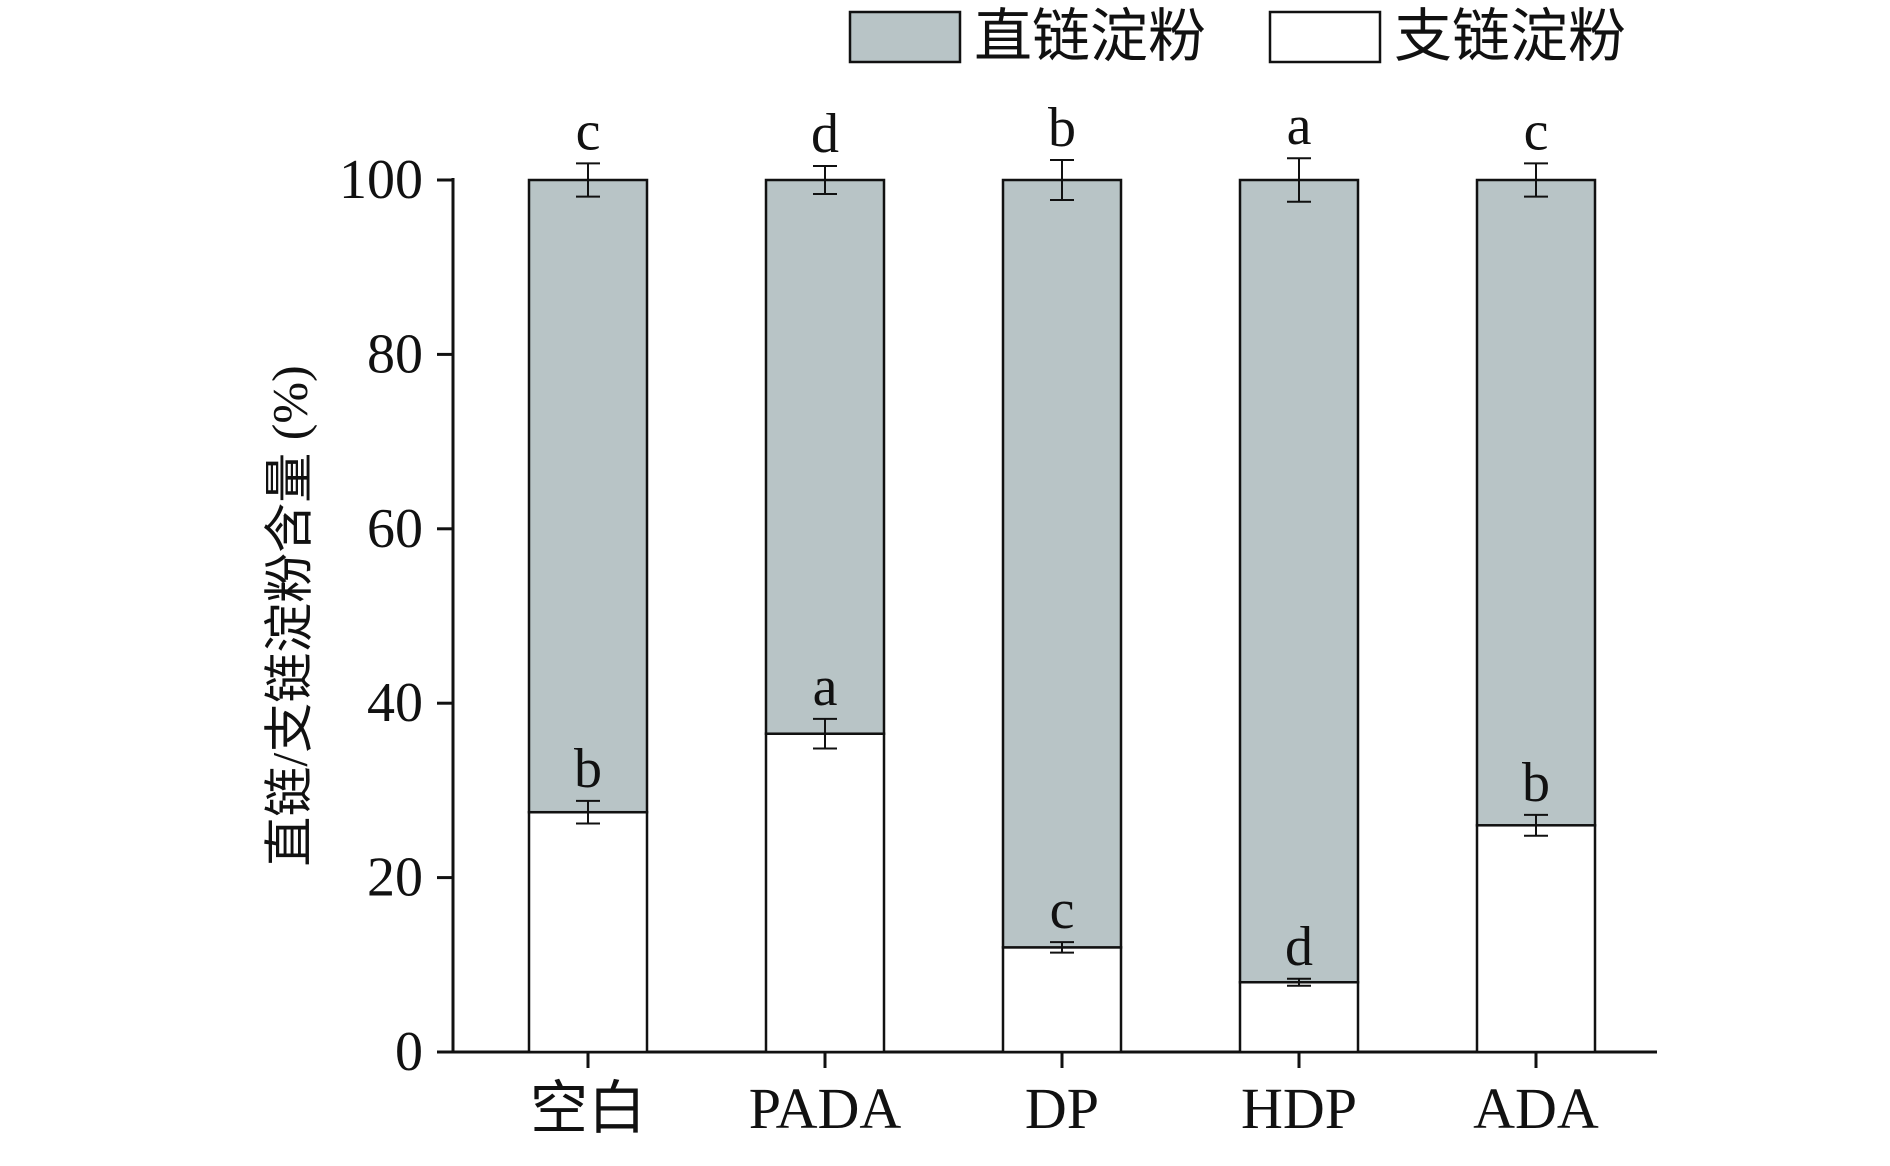 Image resolution: width=1890 pixels, height=1166 pixels. I want to click on legend-label: 支链淀粉, so click(1510, 36).